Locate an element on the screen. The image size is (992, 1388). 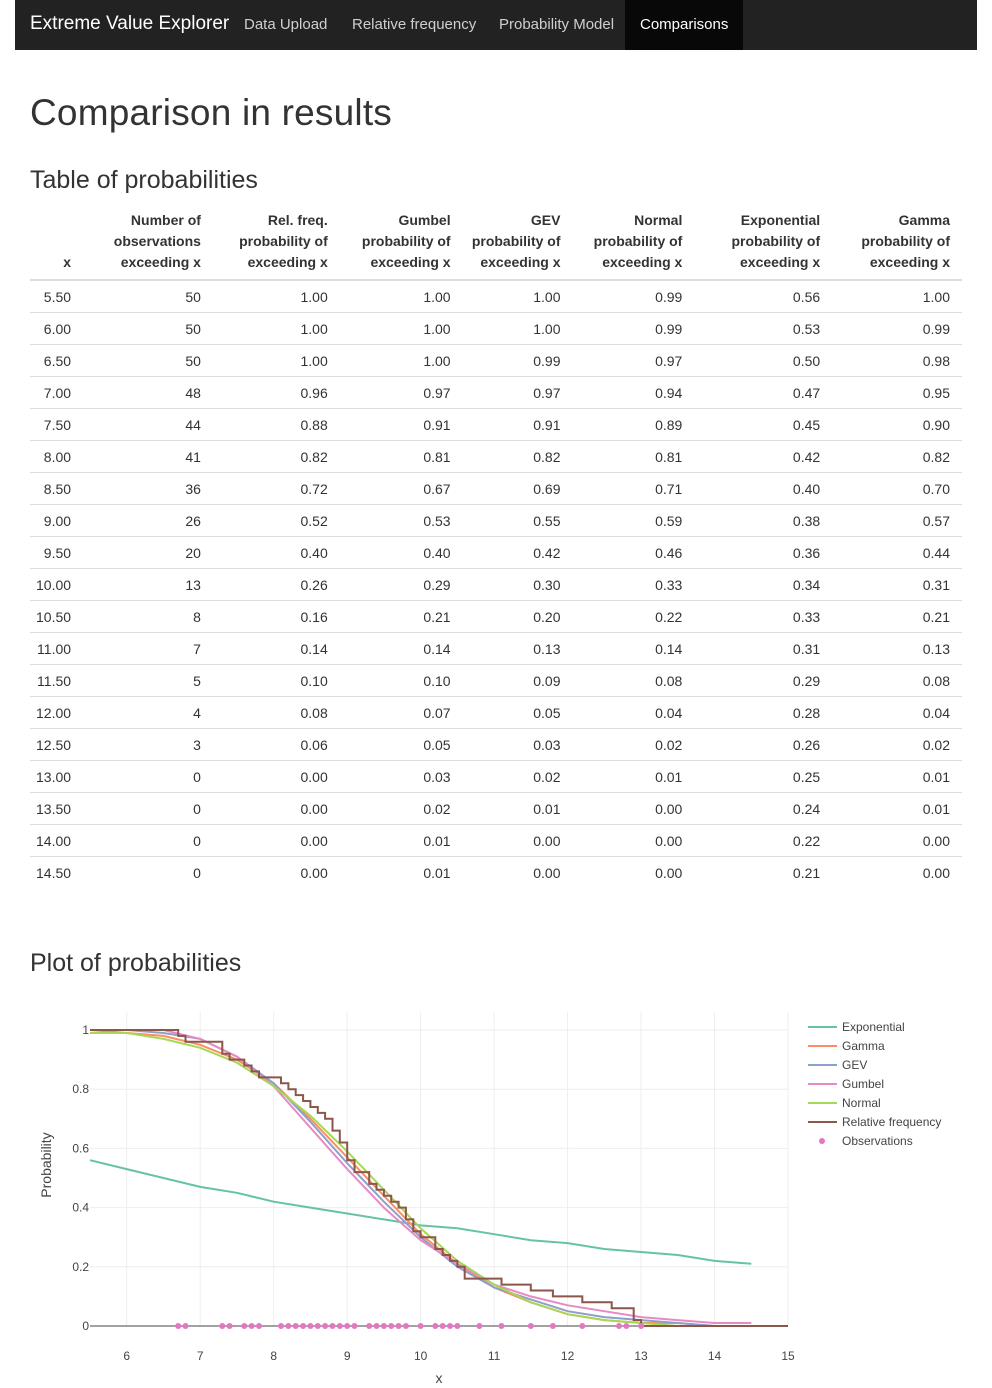
table-cell: 6.50 is located at coordinates (57, 360).